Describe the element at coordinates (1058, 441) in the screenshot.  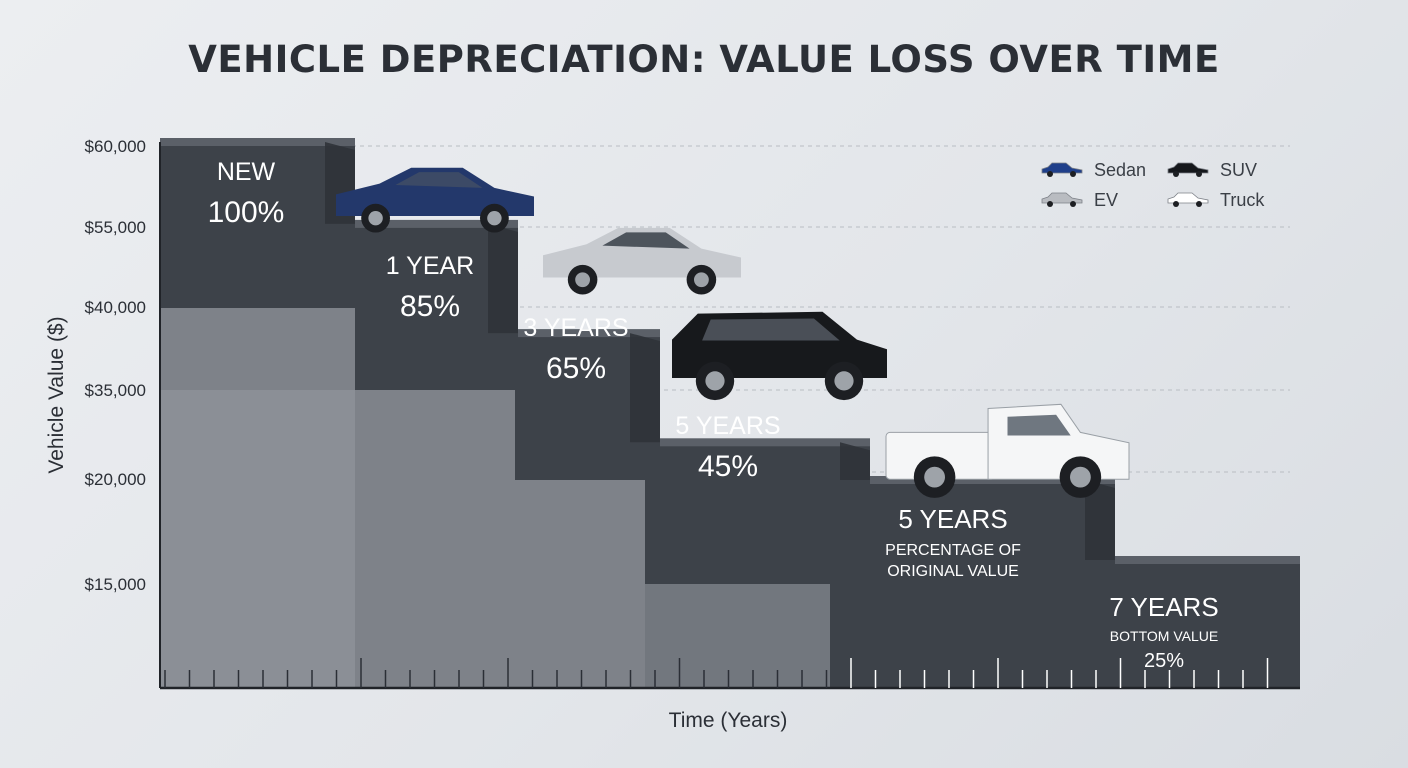
I see `truck-cab` at that location.